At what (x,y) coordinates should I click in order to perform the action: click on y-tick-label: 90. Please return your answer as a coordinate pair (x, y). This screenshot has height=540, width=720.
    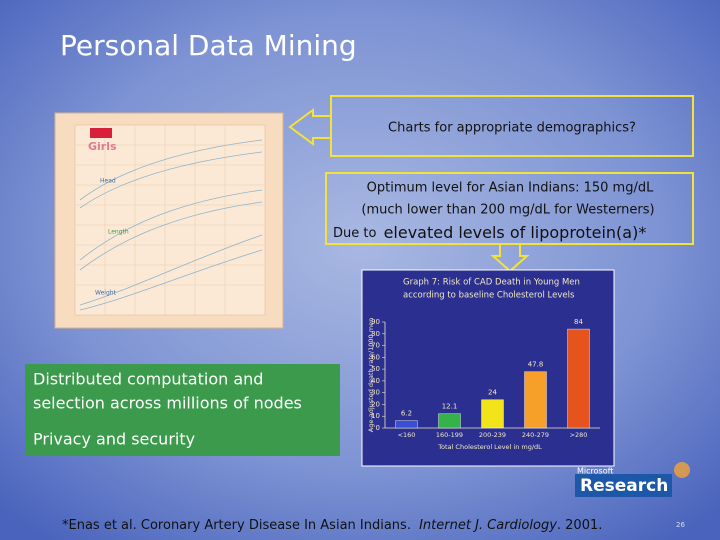
    Looking at the image, I should click on (375, 322).